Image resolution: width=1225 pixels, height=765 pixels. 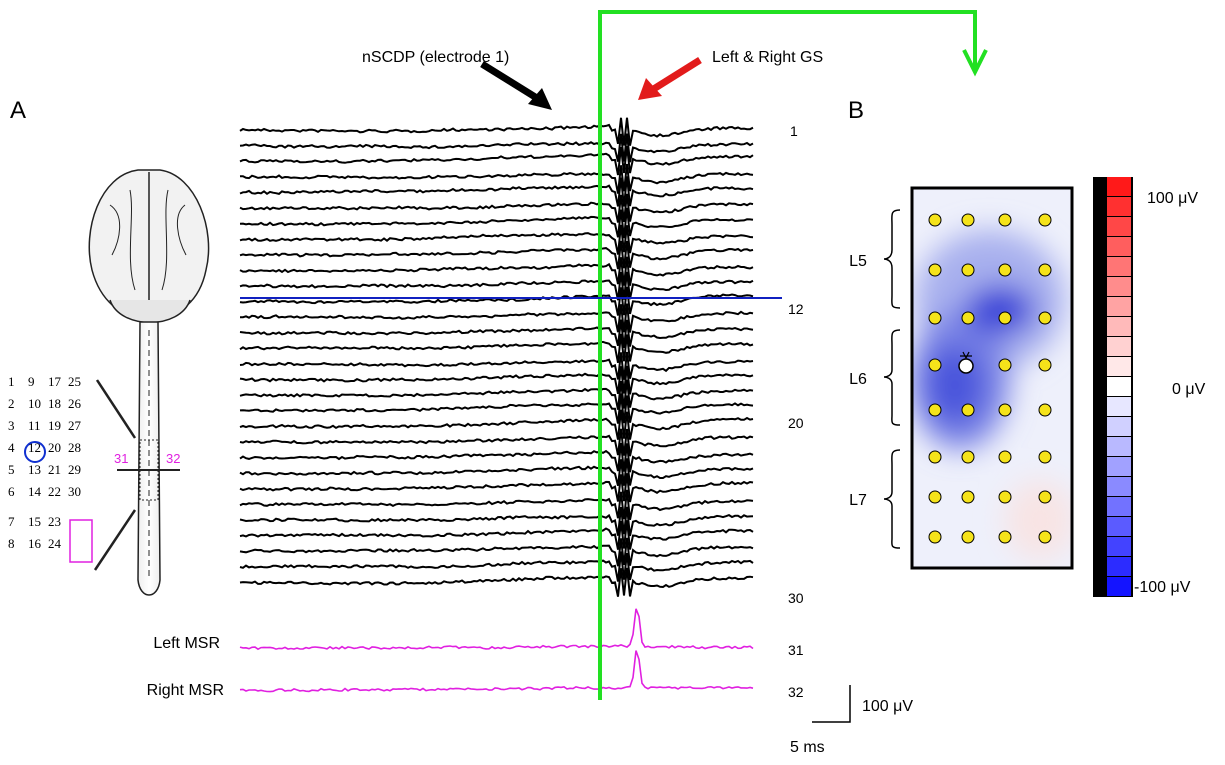 What do you see at coordinates (54, 469) in the screenshot?
I see `electrode-number: 21` at bounding box center [54, 469].